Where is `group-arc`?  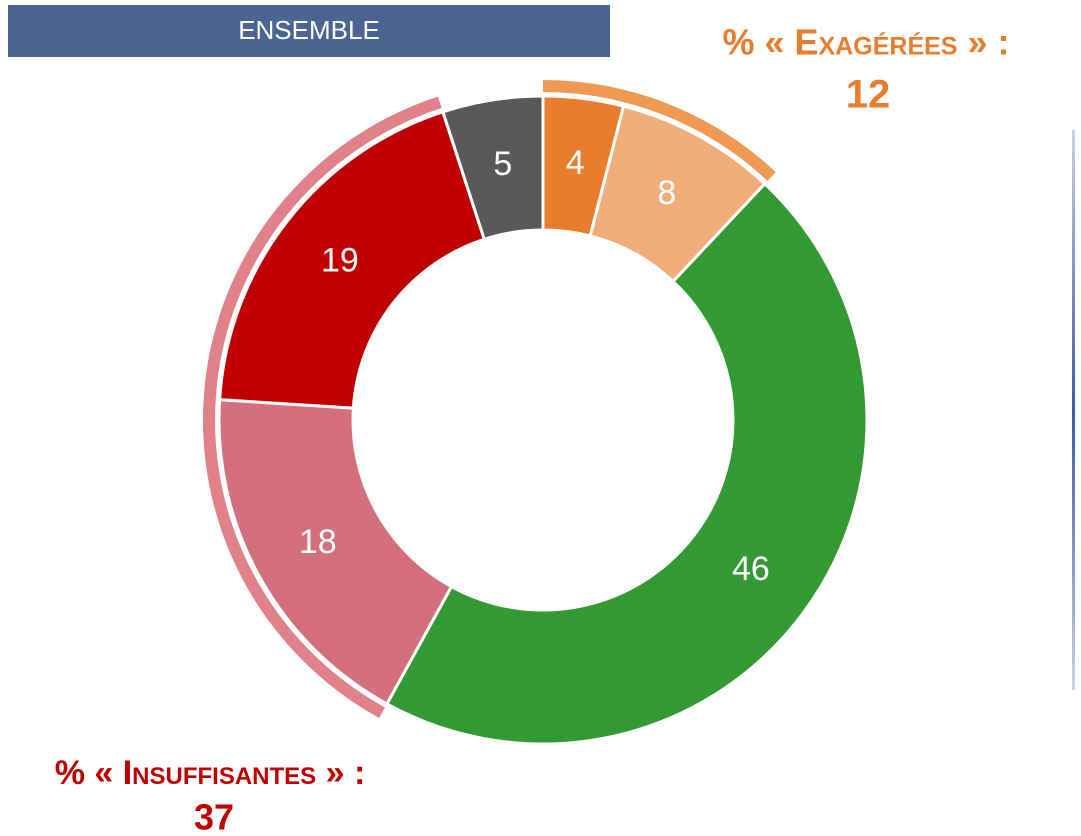 group-arc is located at coordinates (659, 130).